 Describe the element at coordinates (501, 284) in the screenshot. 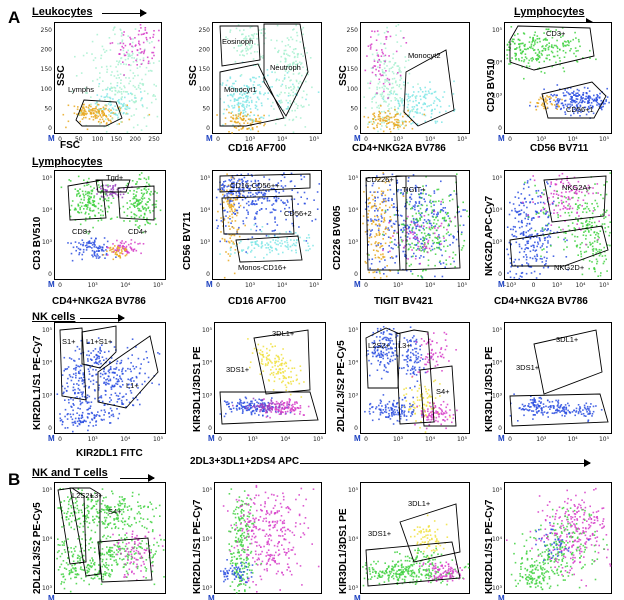

I see `axis-m-marker: M` at that location.